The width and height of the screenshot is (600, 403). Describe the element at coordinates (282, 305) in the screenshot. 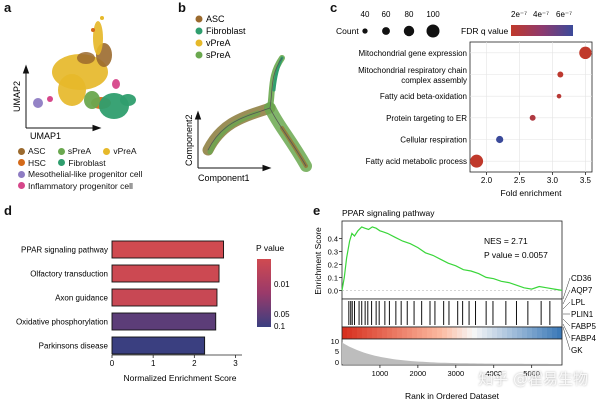

I see `pvalue-ticks: 0.01 0.05 0.1` at that location.